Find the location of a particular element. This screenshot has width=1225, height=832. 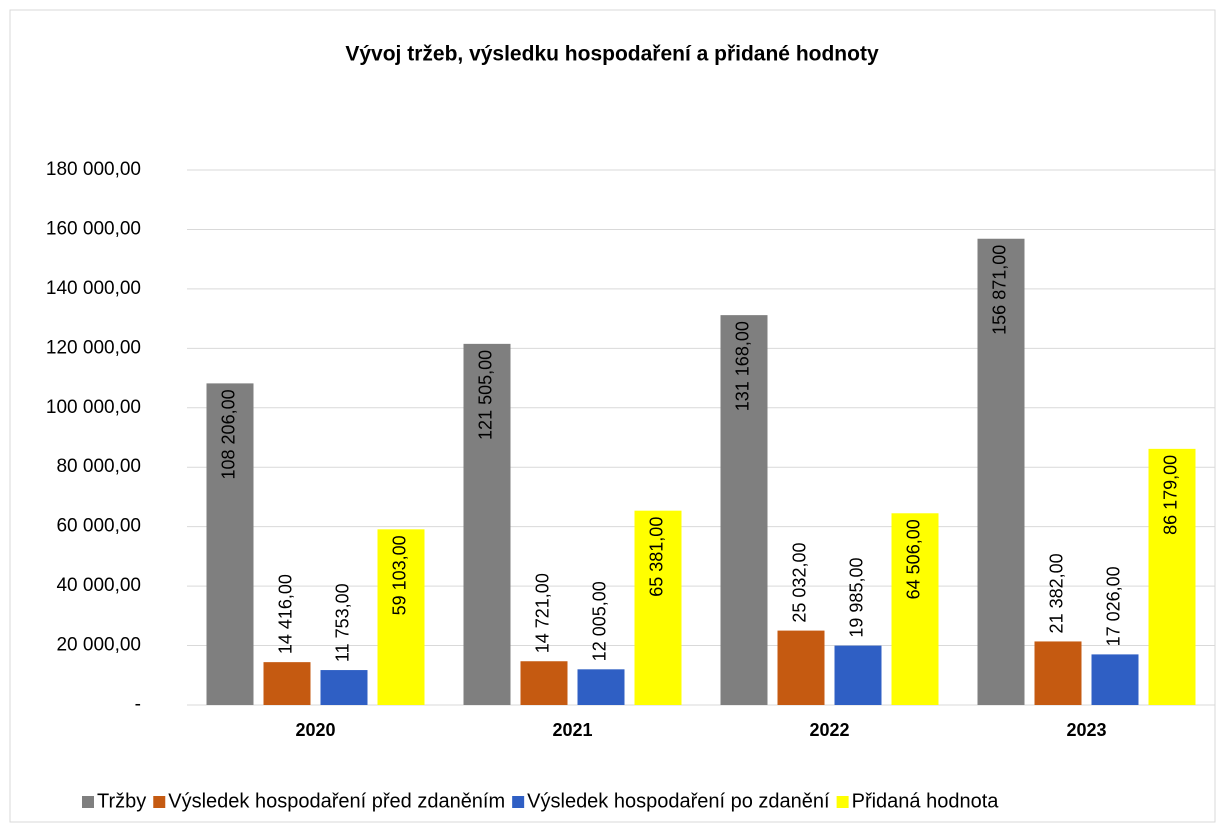

x-tick-label: 2020 is located at coordinates (315, 730).